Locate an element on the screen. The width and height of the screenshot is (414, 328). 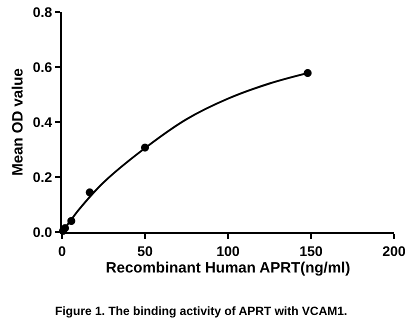
y-tick-label: 0.8 is located at coordinates (42, 12).